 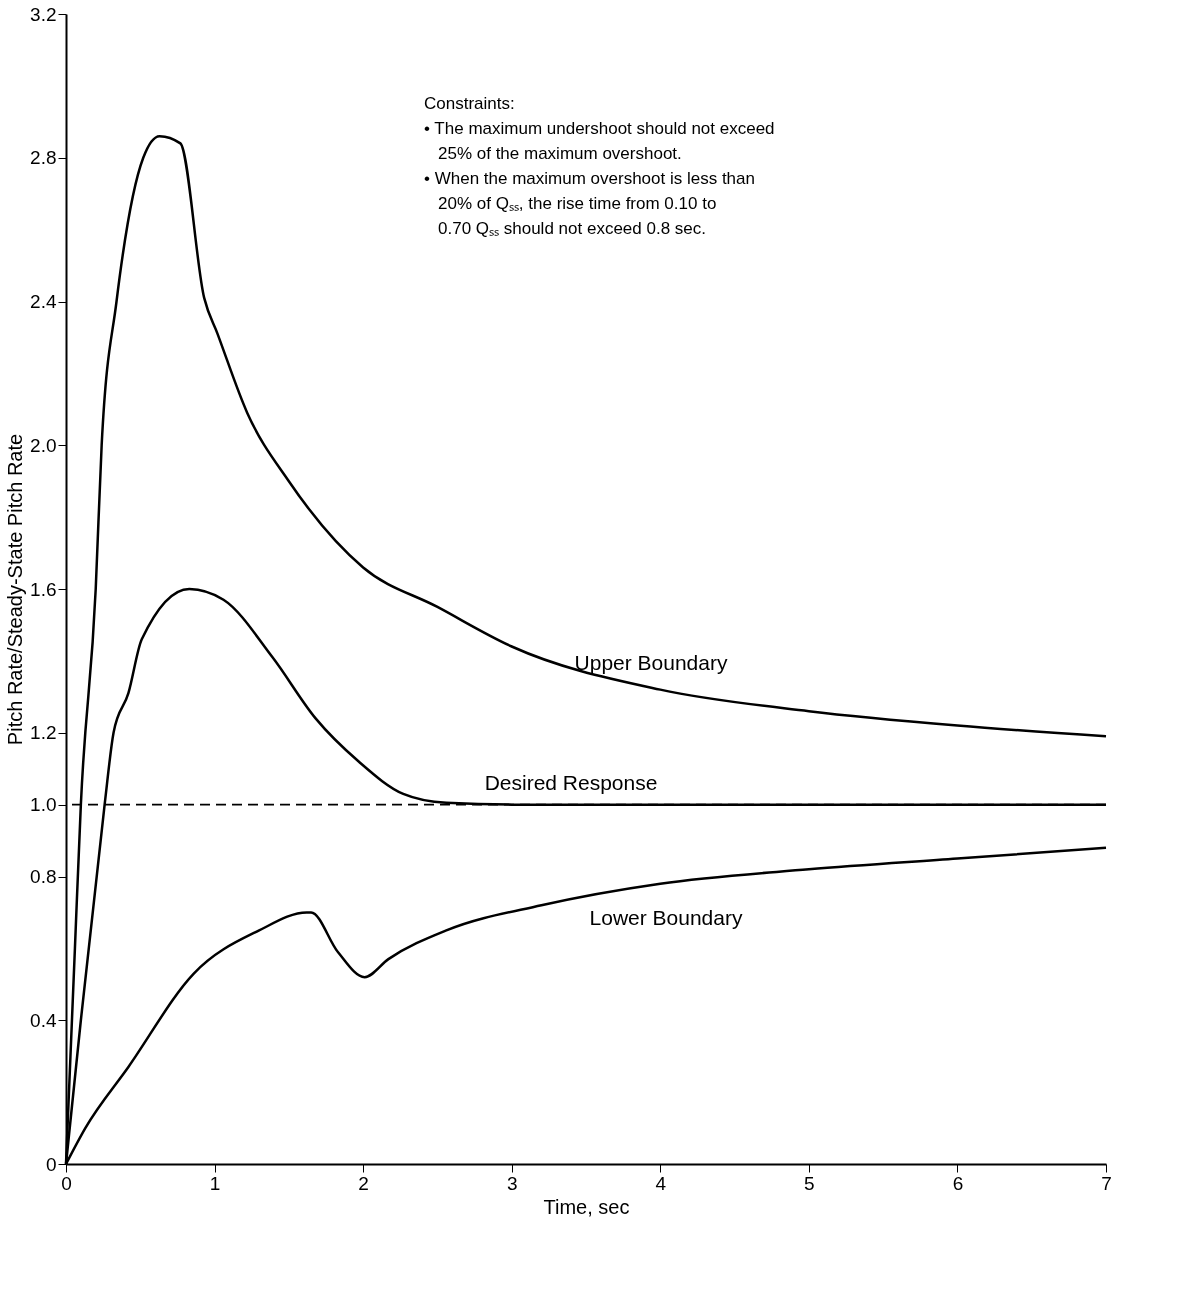 What do you see at coordinates (958, 1183) in the screenshot?
I see `x-tick-label: 6` at bounding box center [958, 1183].